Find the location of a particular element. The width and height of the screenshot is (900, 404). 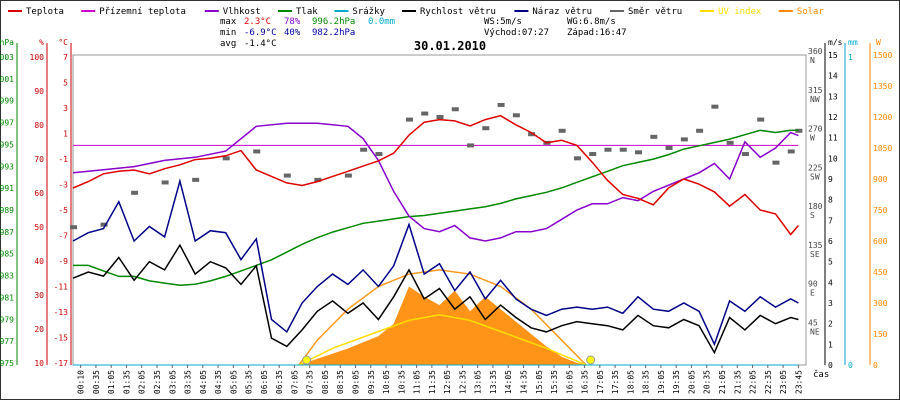

direction-tick-label: 270 is located at coordinates (815, 129).